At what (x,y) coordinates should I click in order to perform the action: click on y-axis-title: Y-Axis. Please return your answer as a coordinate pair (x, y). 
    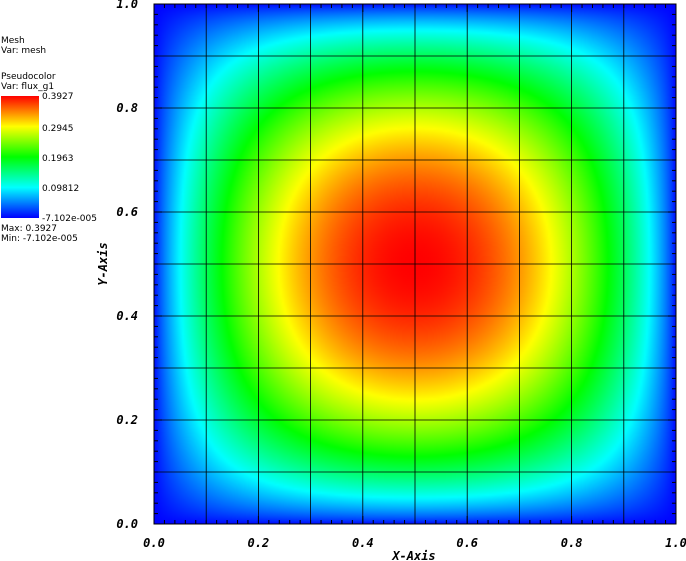
    Looking at the image, I should click on (103, 263).